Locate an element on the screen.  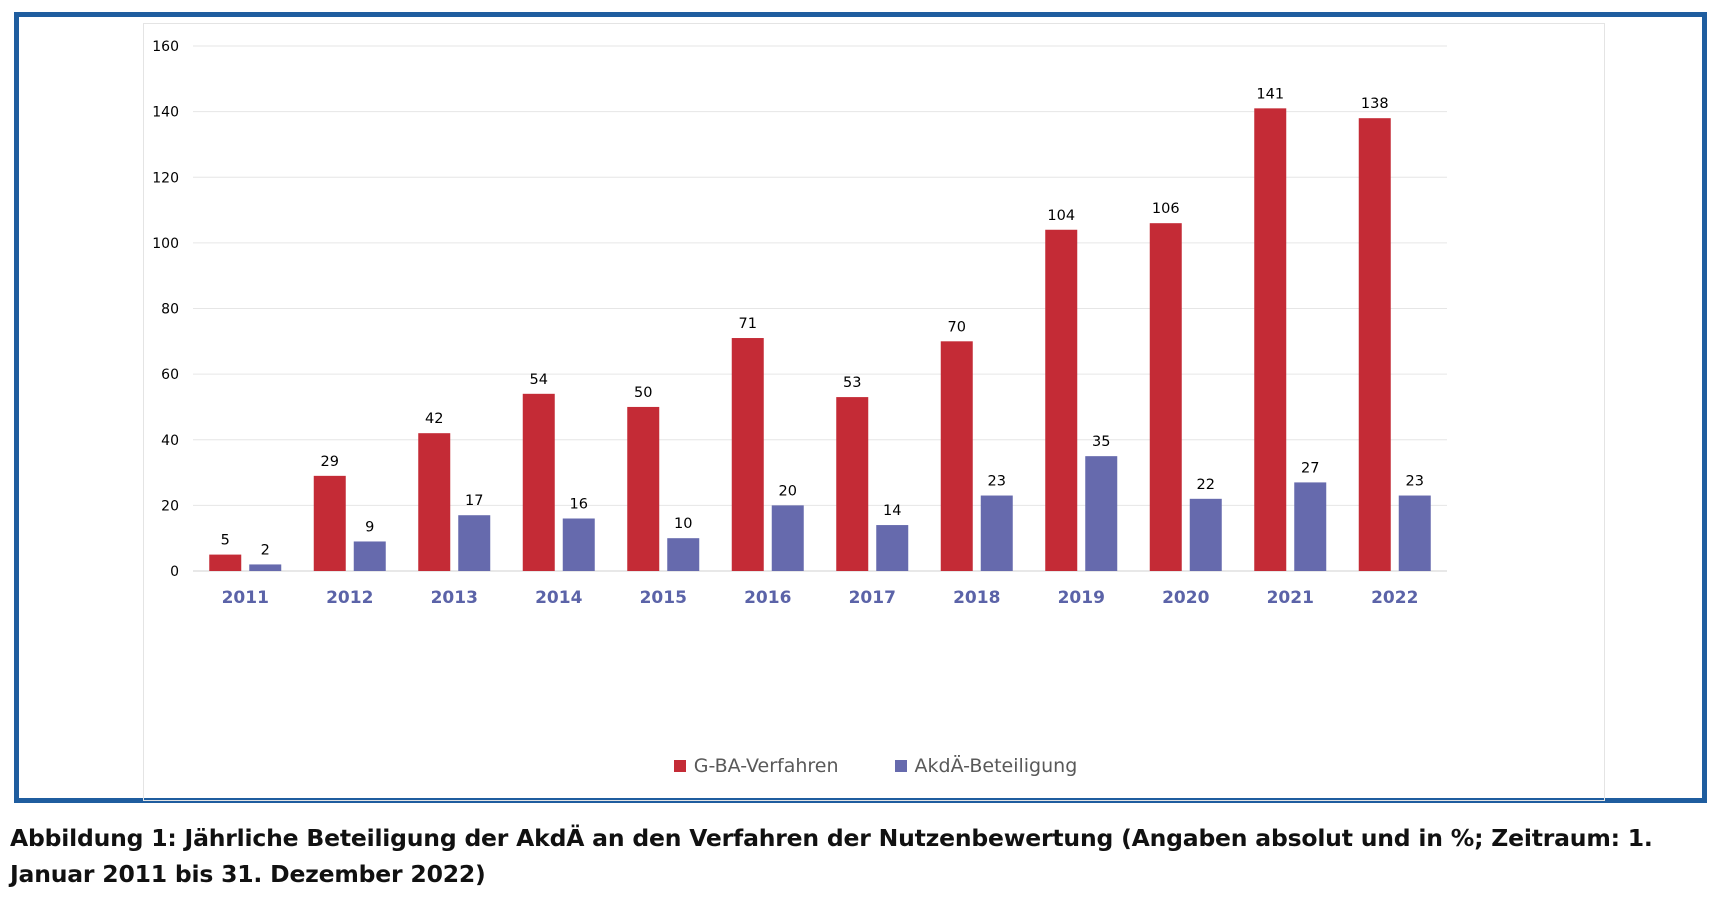
y-tick-label: 40 is located at coordinates (170, 441).